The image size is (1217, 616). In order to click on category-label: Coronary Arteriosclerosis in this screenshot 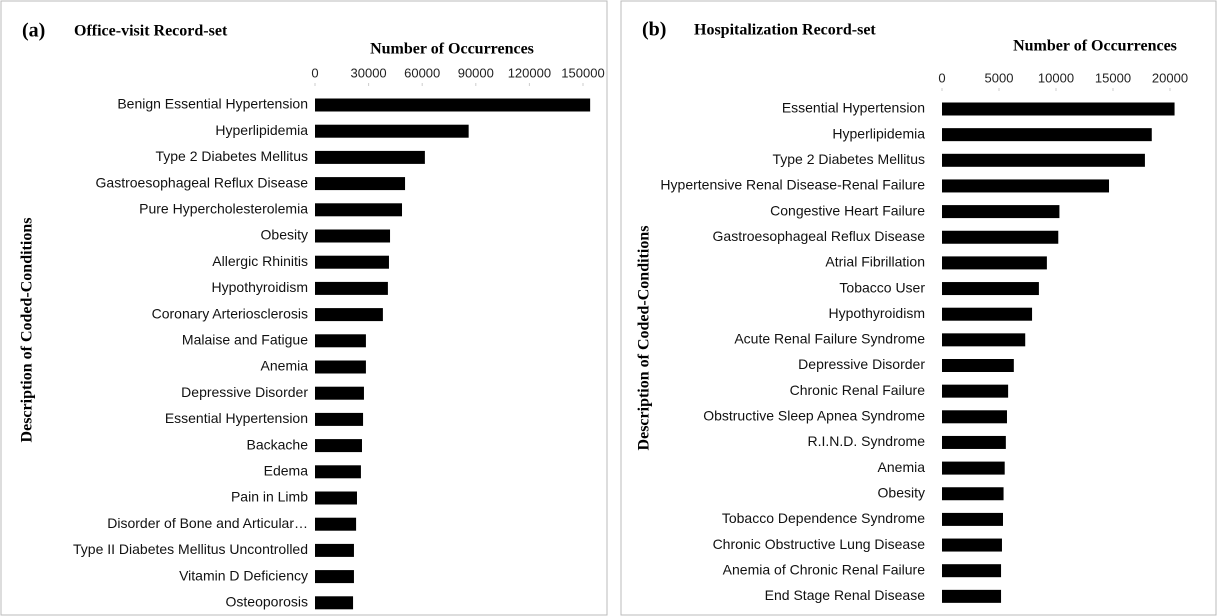, I will do `click(230, 313)`.